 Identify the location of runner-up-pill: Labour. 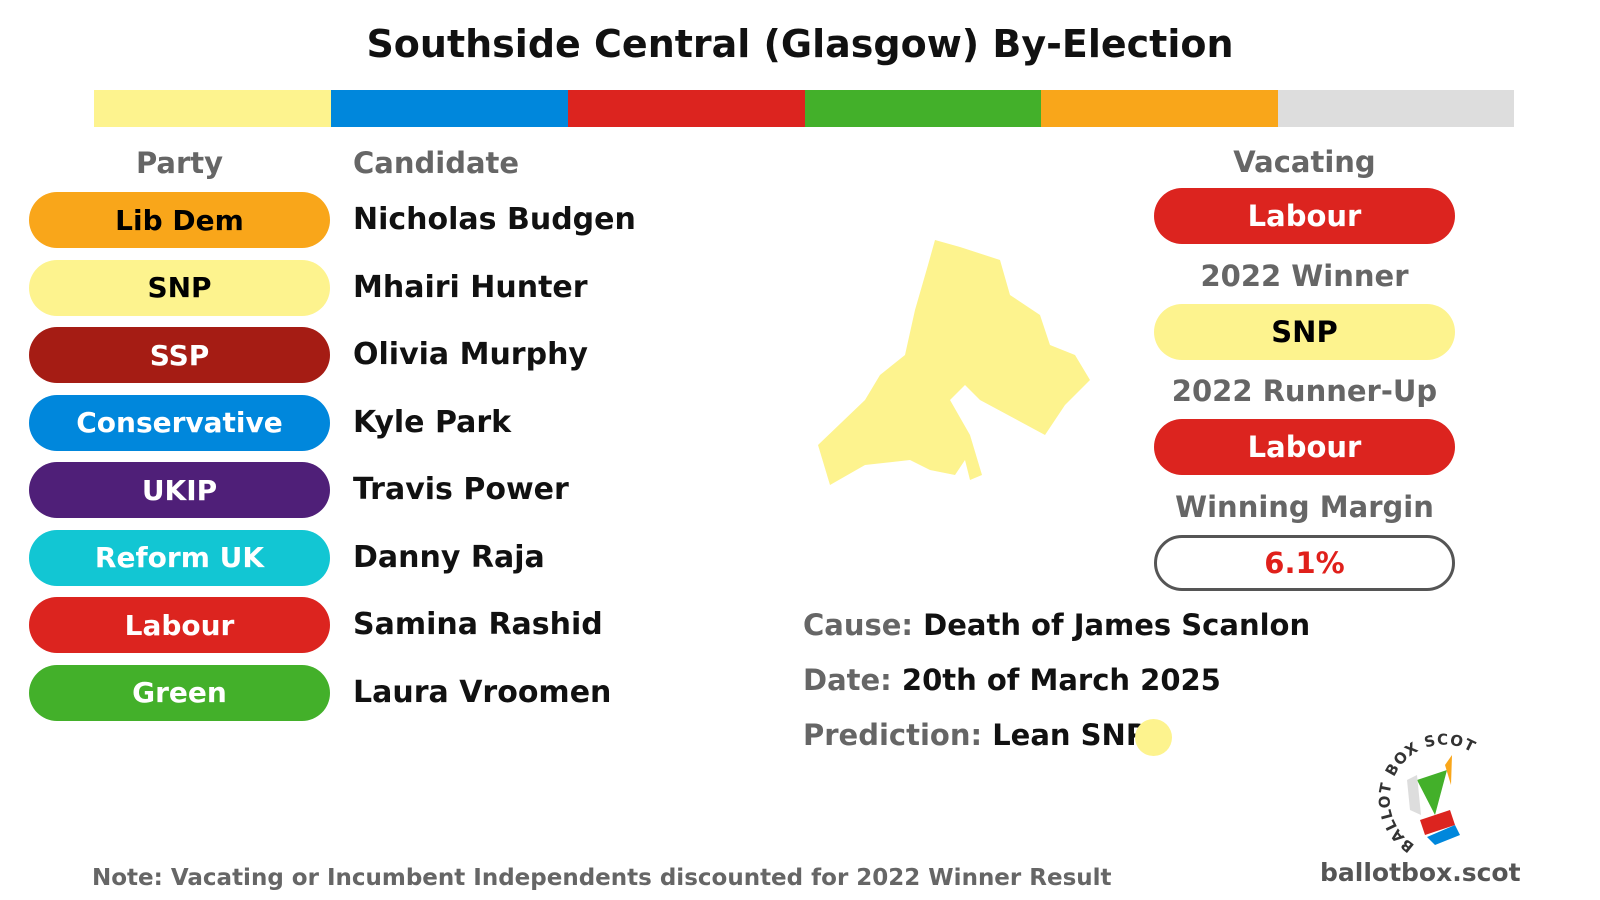
(1304, 447).